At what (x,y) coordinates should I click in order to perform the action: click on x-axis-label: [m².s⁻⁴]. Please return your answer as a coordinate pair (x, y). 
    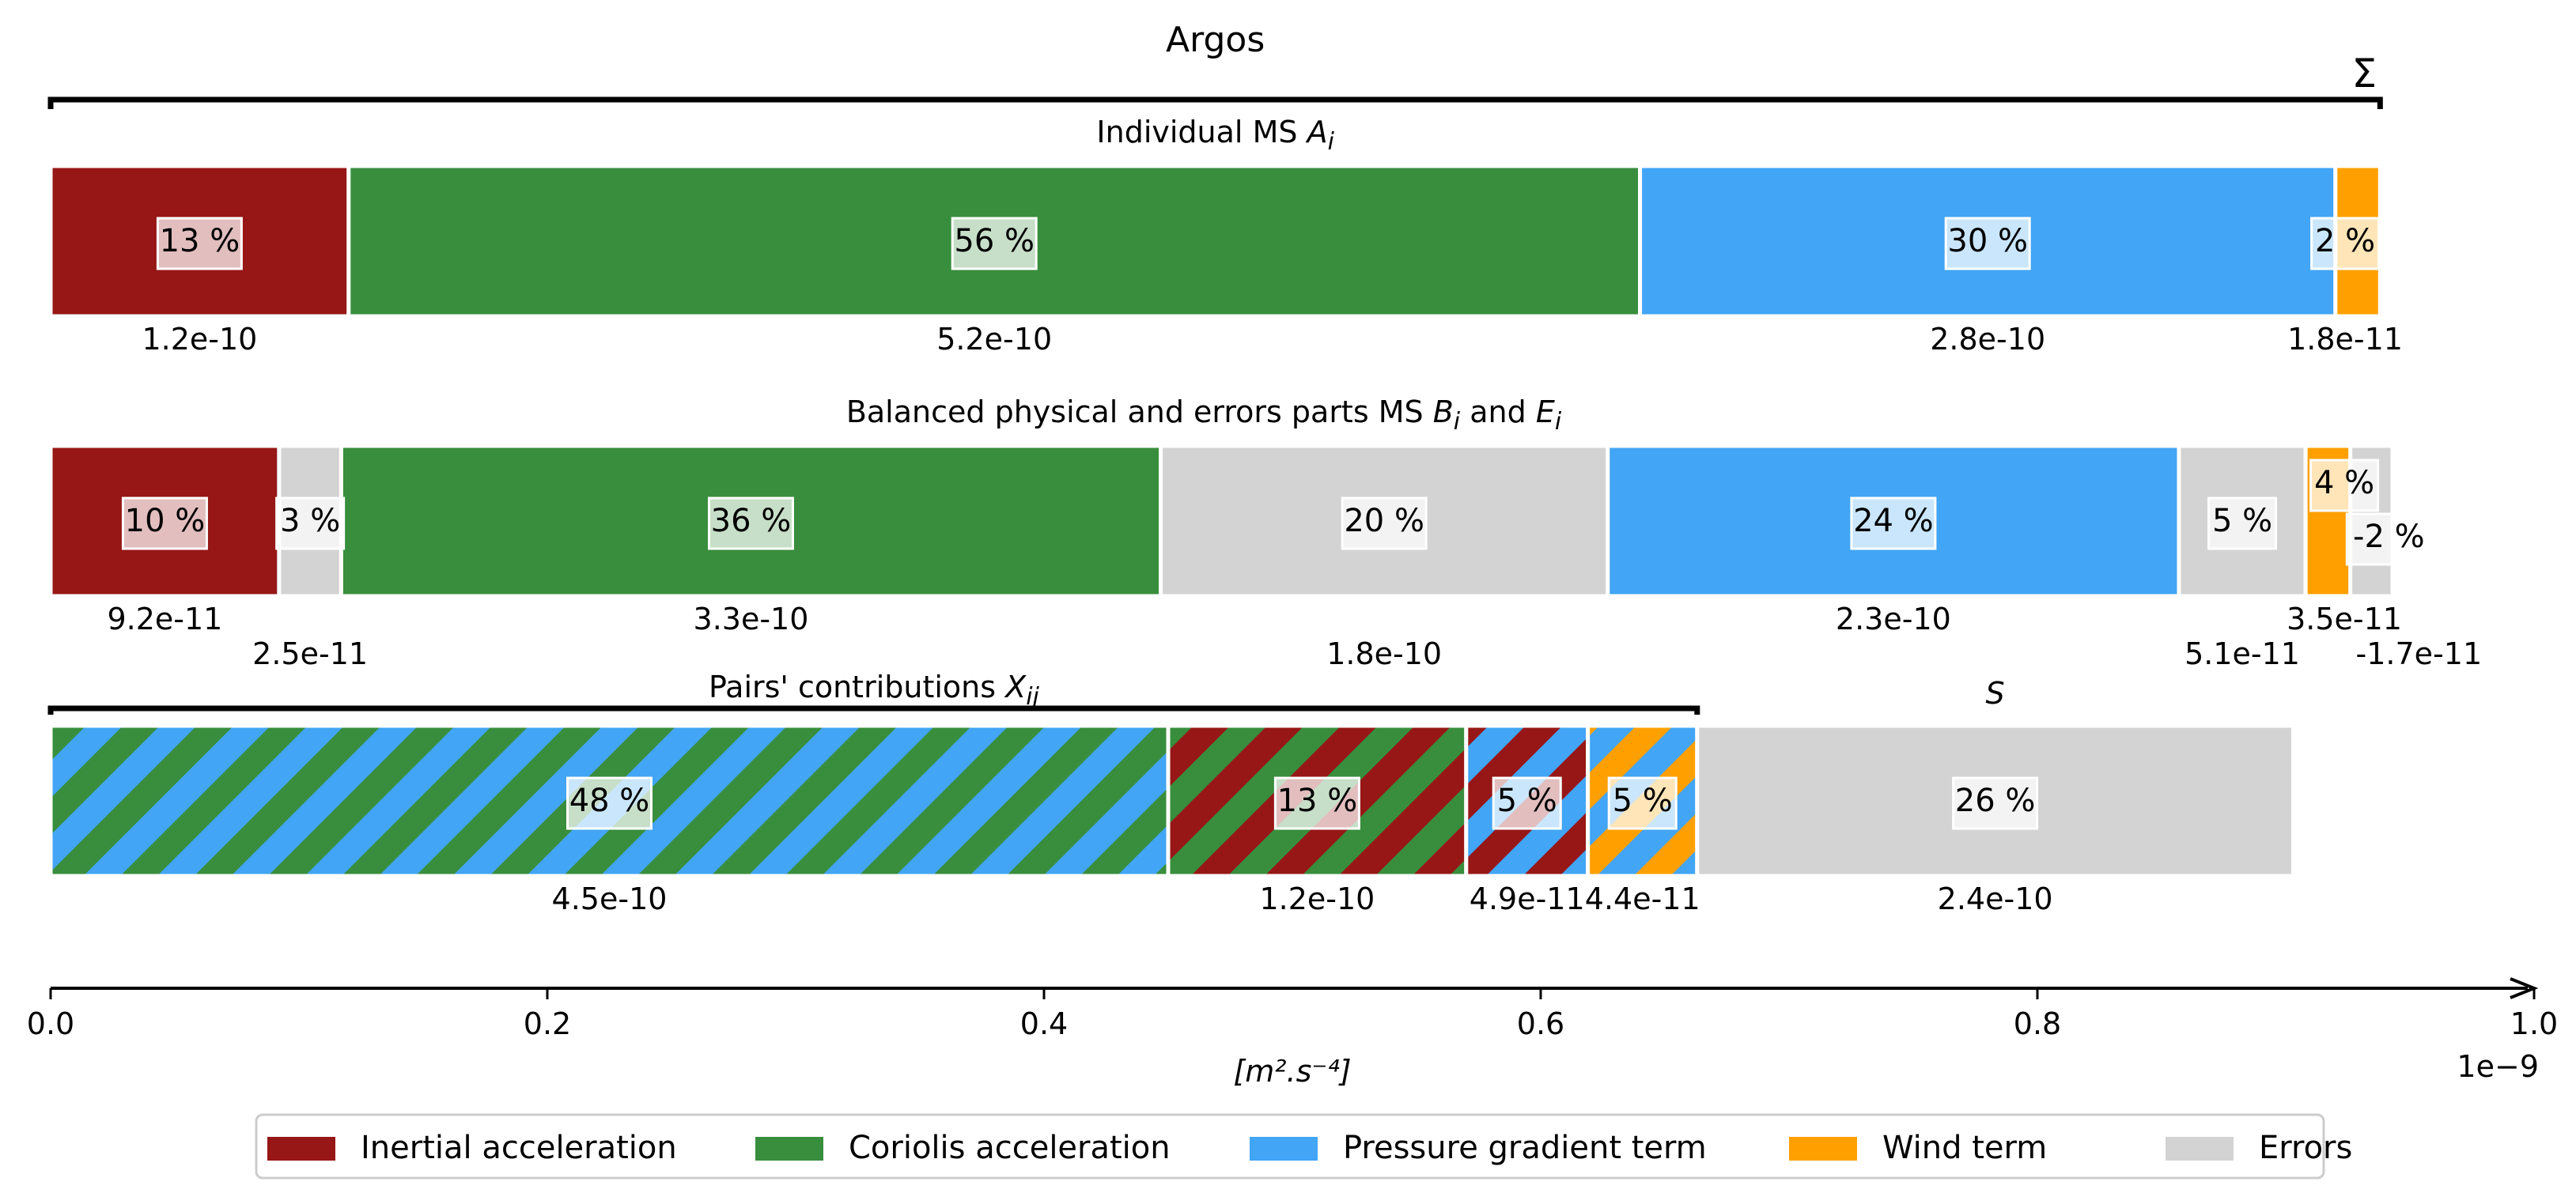
    Looking at the image, I should click on (1292, 1071).